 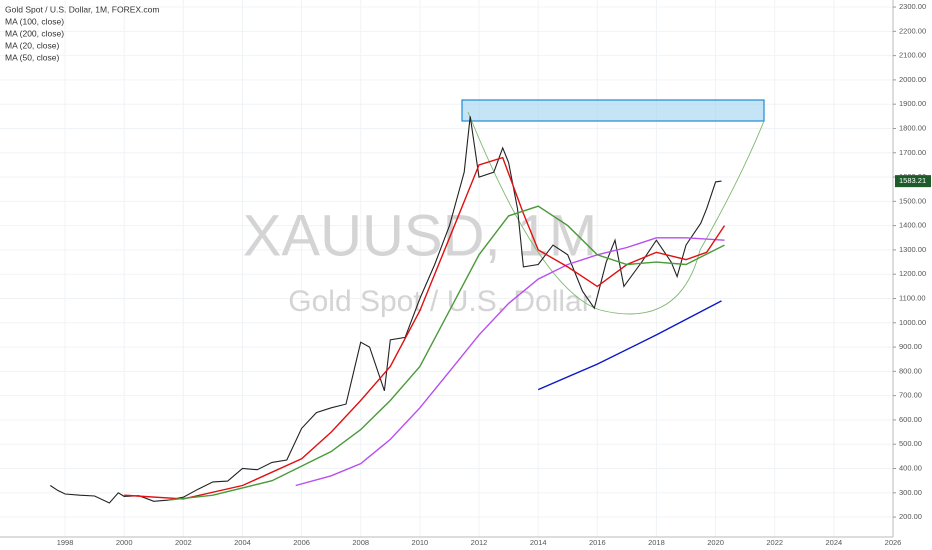 What do you see at coordinates (538, 542) in the screenshot?
I see `x-tick-label: 2014` at bounding box center [538, 542].